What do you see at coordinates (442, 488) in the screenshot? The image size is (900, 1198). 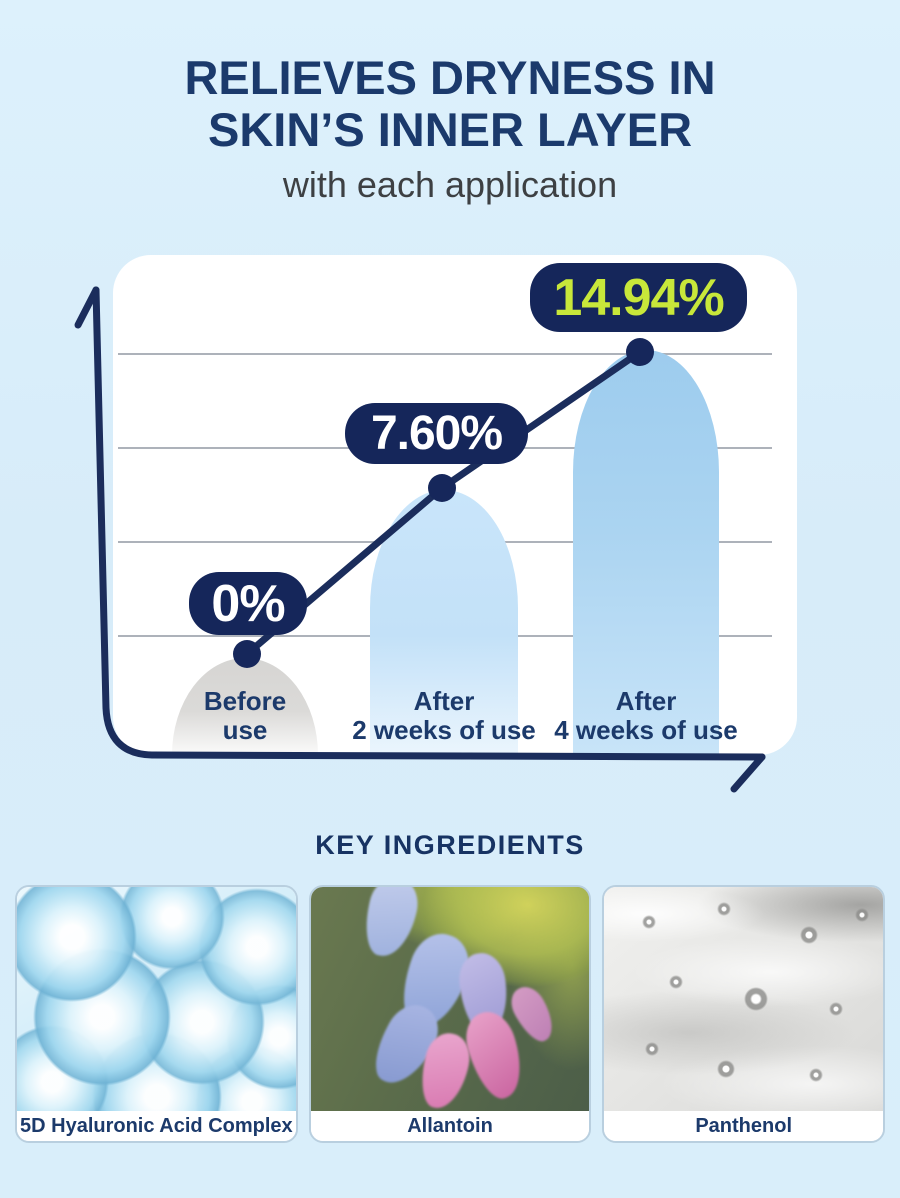 I see `data-point-2-weeks` at bounding box center [442, 488].